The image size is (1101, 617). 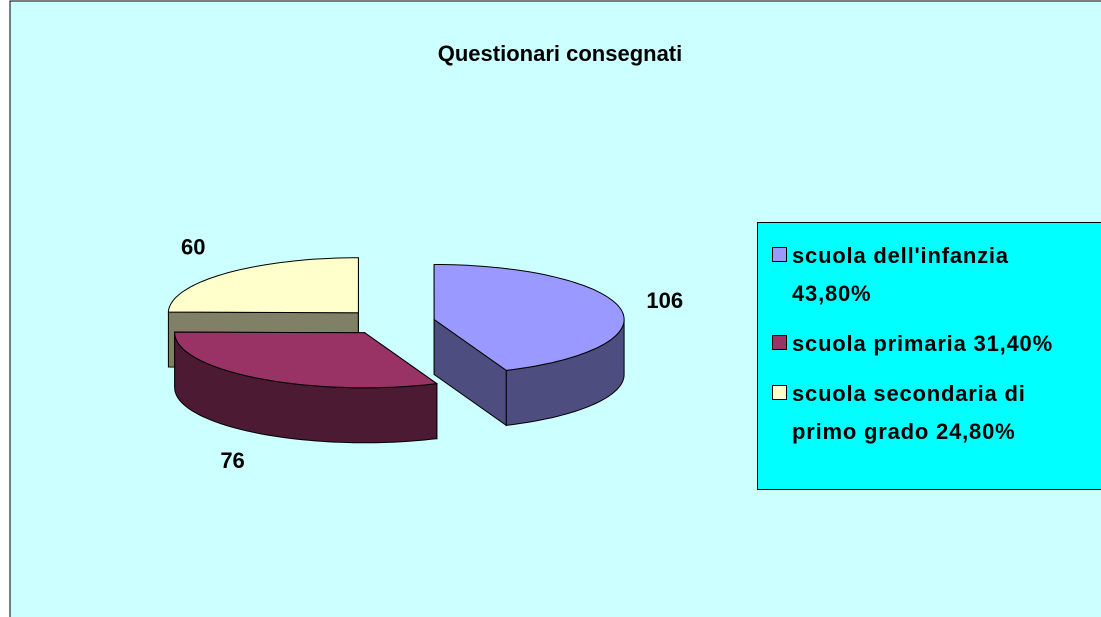 What do you see at coordinates (193, 246) in the screenshot?
I see `data-label: 60` at bounding box center [193, 246].